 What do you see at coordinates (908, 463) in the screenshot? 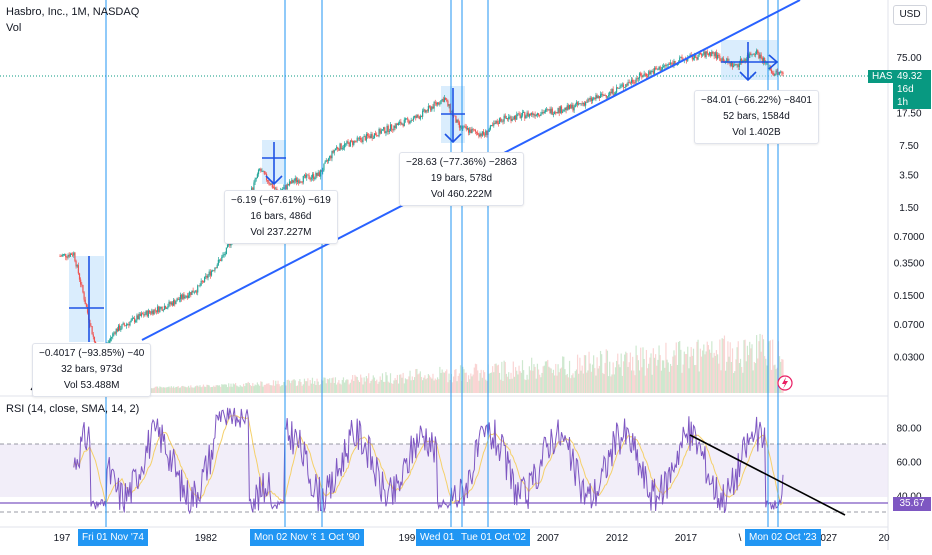
I see `rsi-tick-label: 60.00` at bounding box center [908, 463].